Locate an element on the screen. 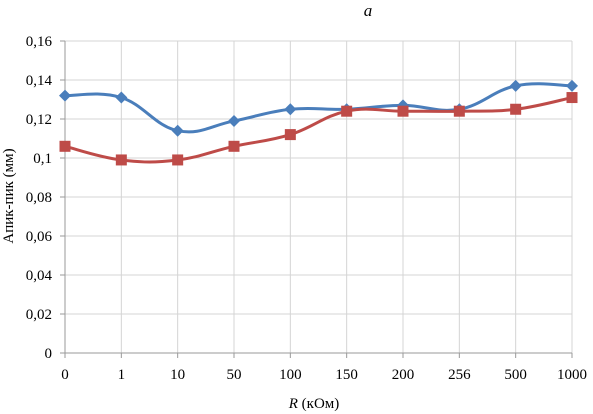 This screenshot has height=414, width=593. y-tick-label: 0,06 is located at coordinates (39, 237).